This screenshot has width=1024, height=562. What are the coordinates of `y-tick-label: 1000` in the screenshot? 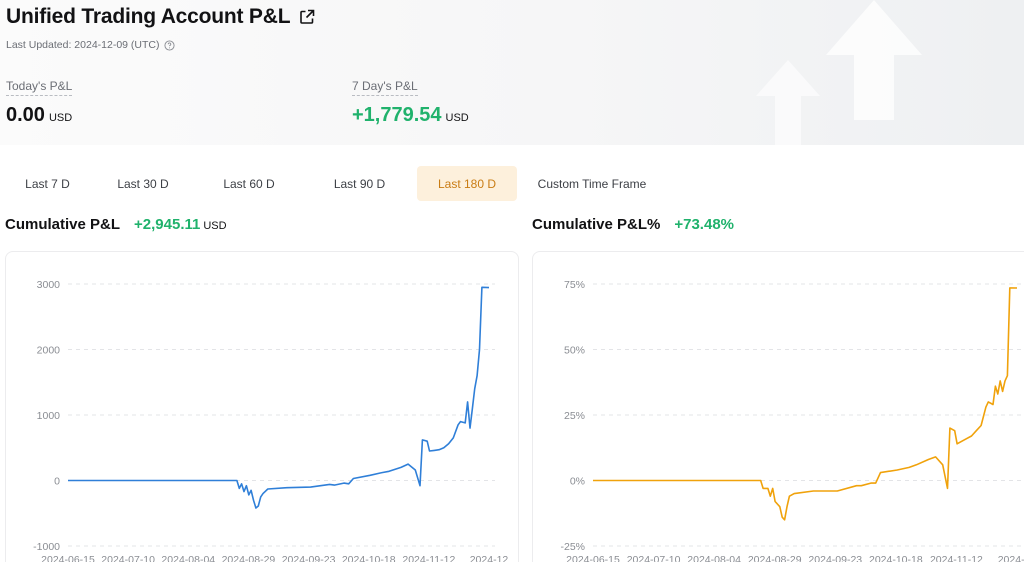 It's located at (49, 416).